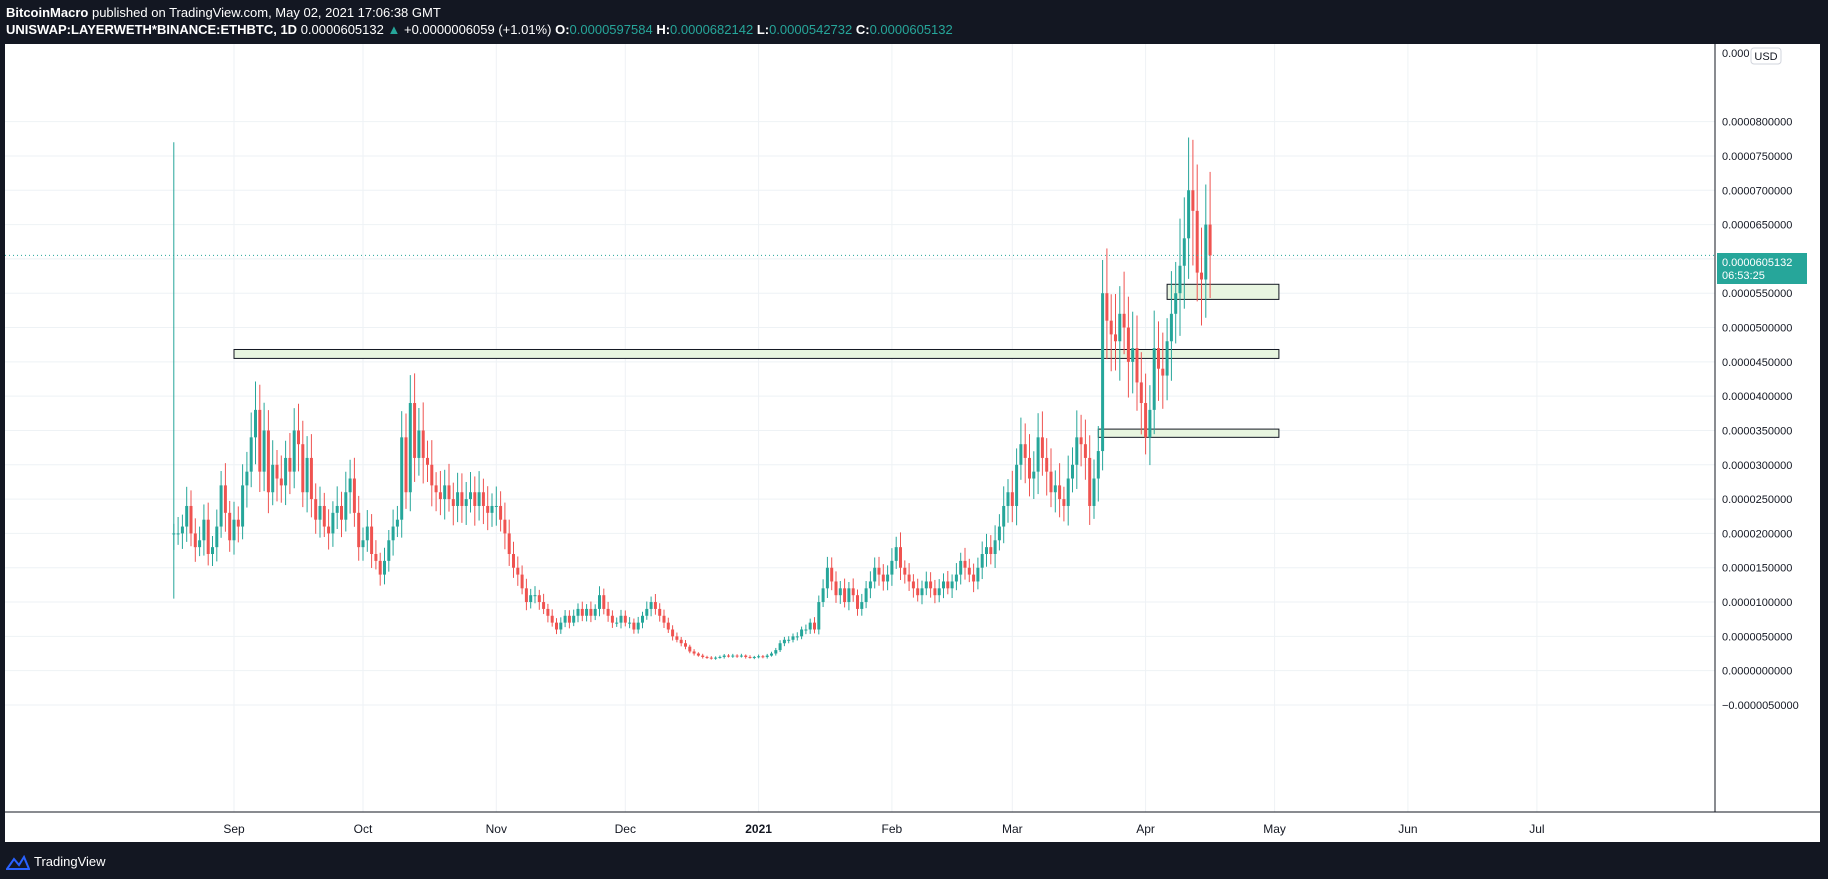  Describe the element at coordinates (712, 29) in the screenshot. I see `high-value: 0.0000682142` at that location.